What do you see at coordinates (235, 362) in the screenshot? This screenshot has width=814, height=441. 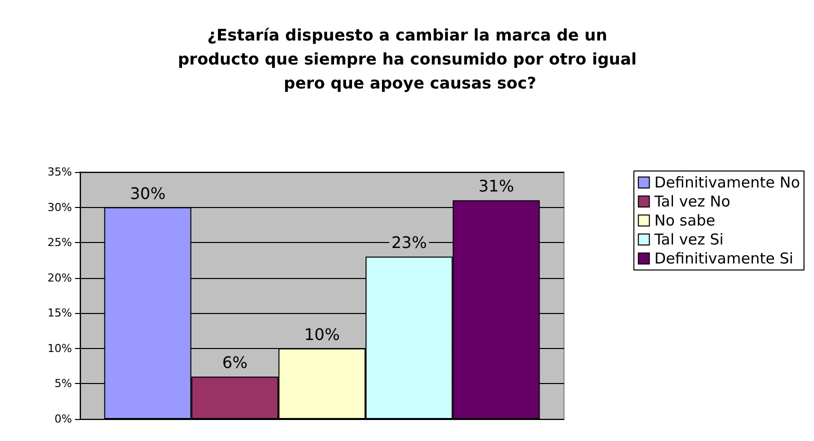 I see `data-label: 6%` at bounding box center [235, 362].